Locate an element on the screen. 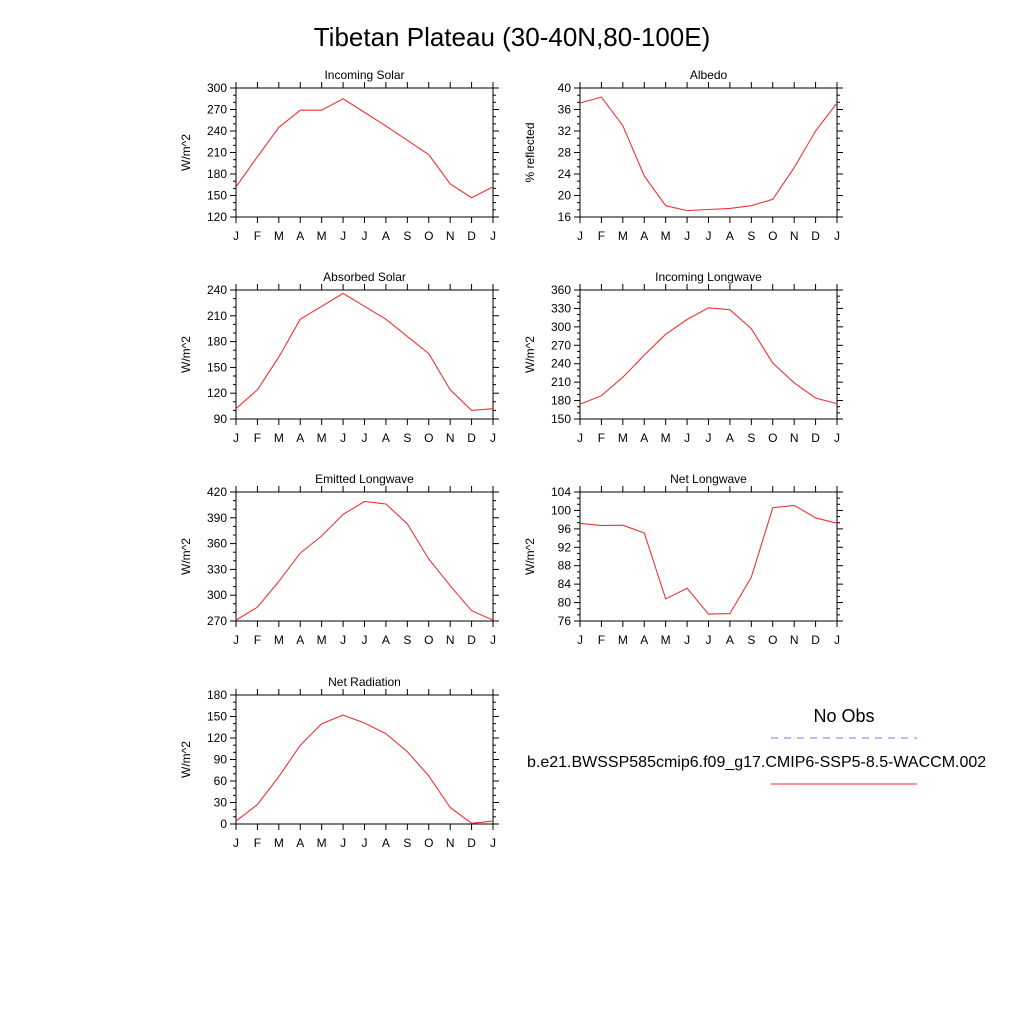 This screenshot has height=1024, width=1024. y-tick-label: 80 is located at coordinates (565, 603).